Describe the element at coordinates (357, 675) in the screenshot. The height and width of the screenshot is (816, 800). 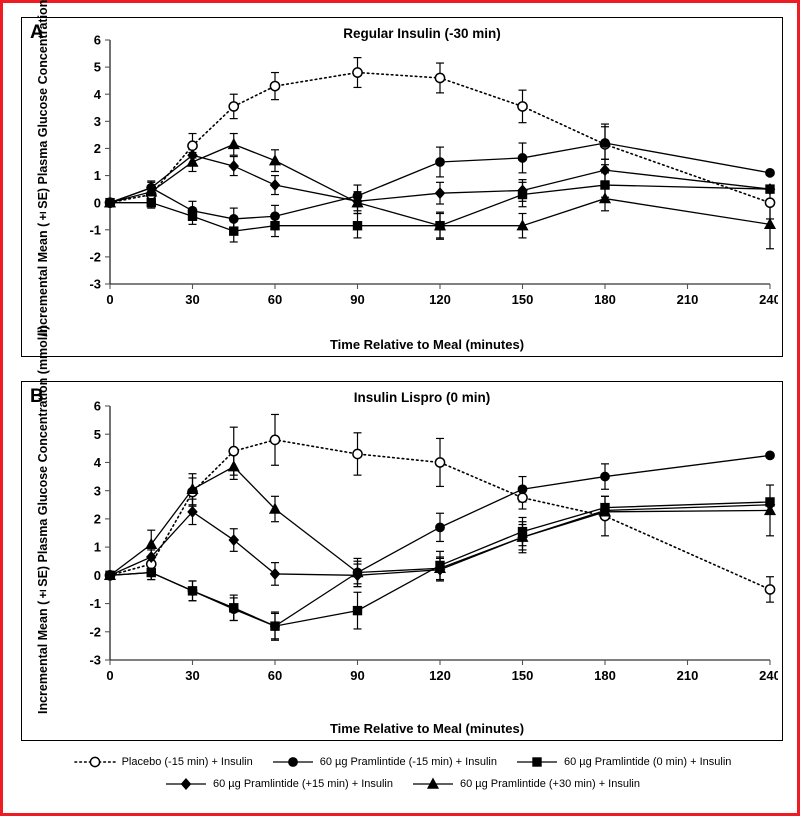
I see `x-tick-label: 90` at that location.